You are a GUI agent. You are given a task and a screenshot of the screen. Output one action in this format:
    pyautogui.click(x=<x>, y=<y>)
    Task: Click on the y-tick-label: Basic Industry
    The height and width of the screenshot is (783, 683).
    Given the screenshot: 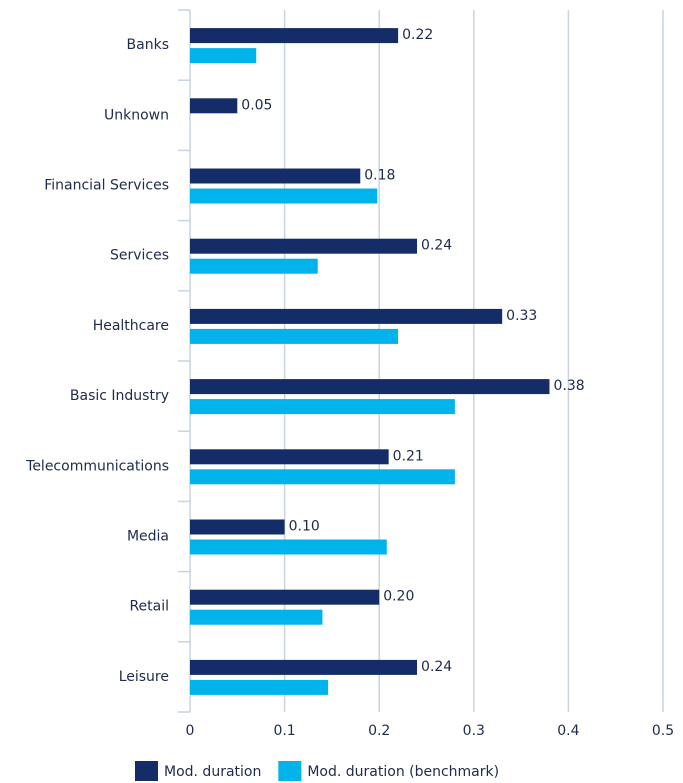 What is the action you would take?
    pyautogui.click(x=119, y=396)
    